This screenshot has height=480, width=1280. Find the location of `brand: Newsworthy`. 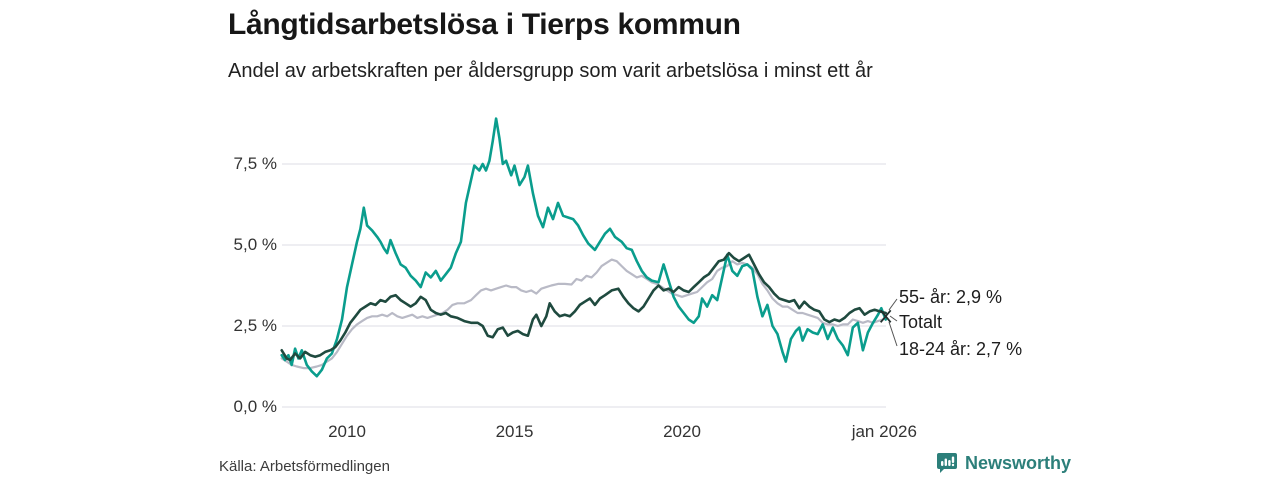

brand: Newsworthy is located at coordinates (1003, 463).